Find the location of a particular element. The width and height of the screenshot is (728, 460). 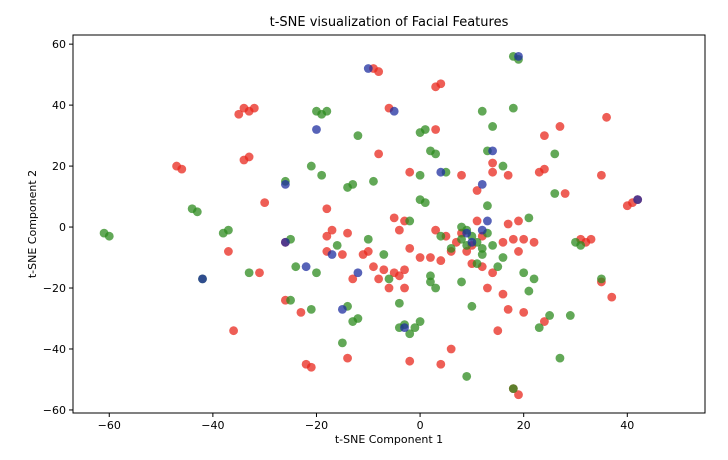

y-tick-label: 60 is located at coordinates (59, 44).